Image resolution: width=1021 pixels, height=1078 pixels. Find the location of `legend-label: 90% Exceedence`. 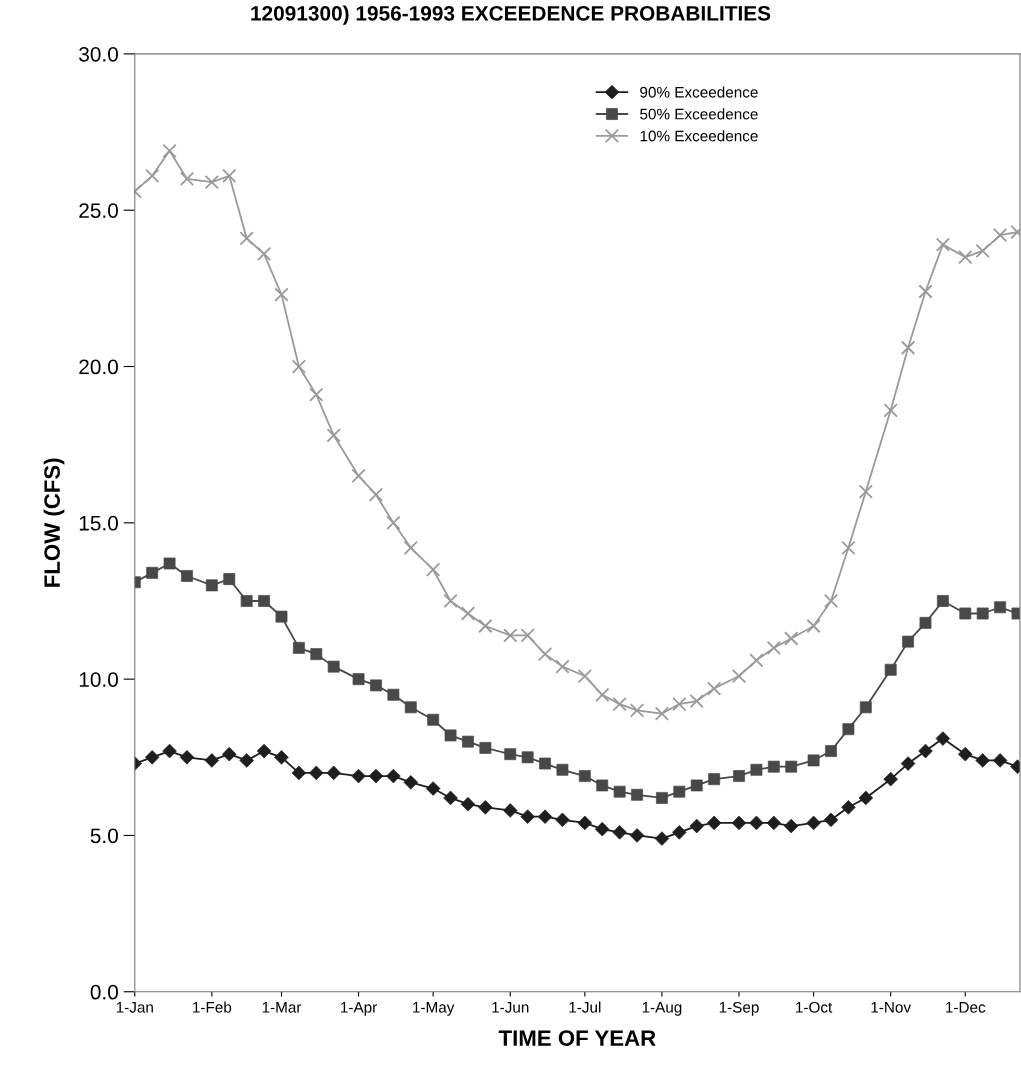

legend-label: 90% Exceedence is located at coordinates (699, 92).